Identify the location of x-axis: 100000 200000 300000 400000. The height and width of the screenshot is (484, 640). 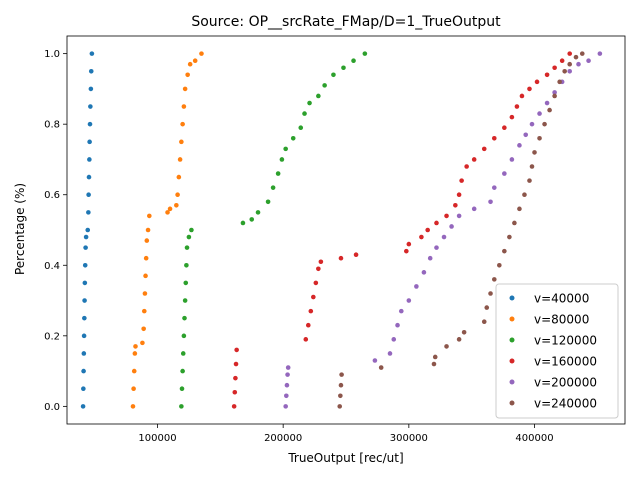
(346, 434).